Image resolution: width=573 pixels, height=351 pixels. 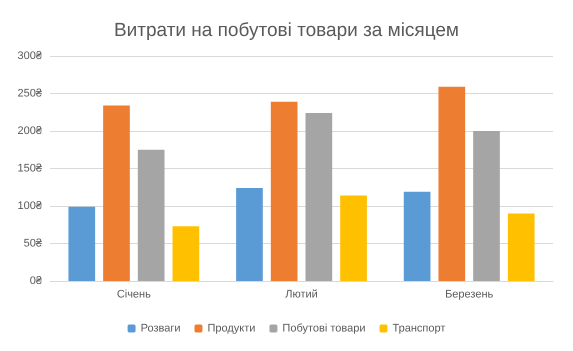 I want to click on legend-label: Побутові товари, so click(x=324, y=328).